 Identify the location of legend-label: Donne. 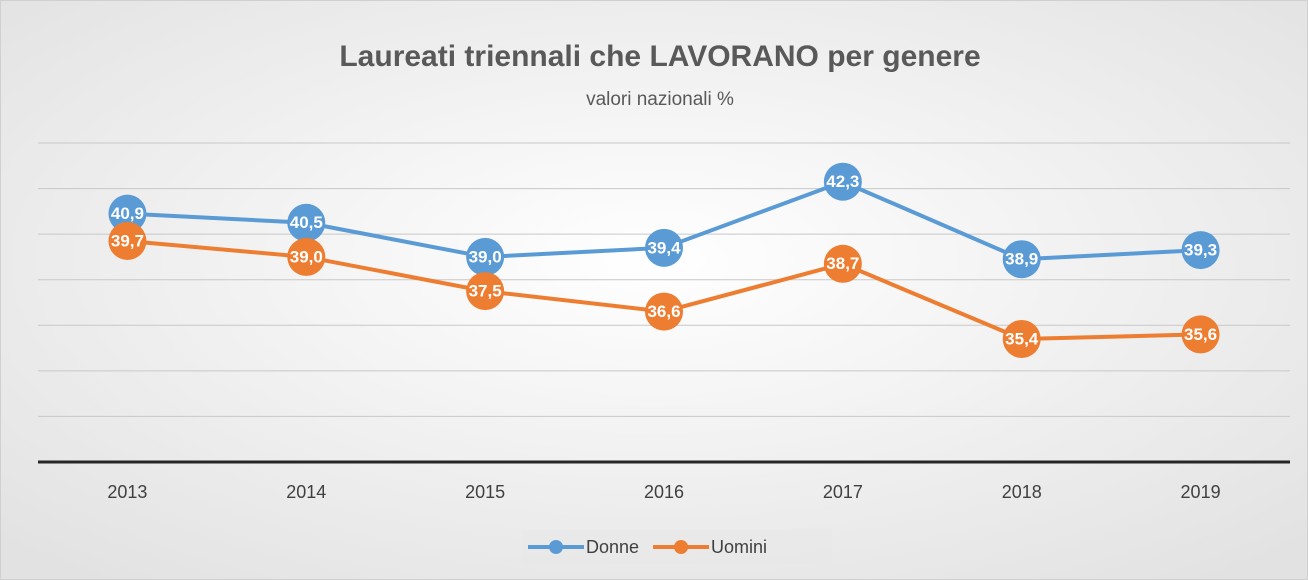
(612, 547).